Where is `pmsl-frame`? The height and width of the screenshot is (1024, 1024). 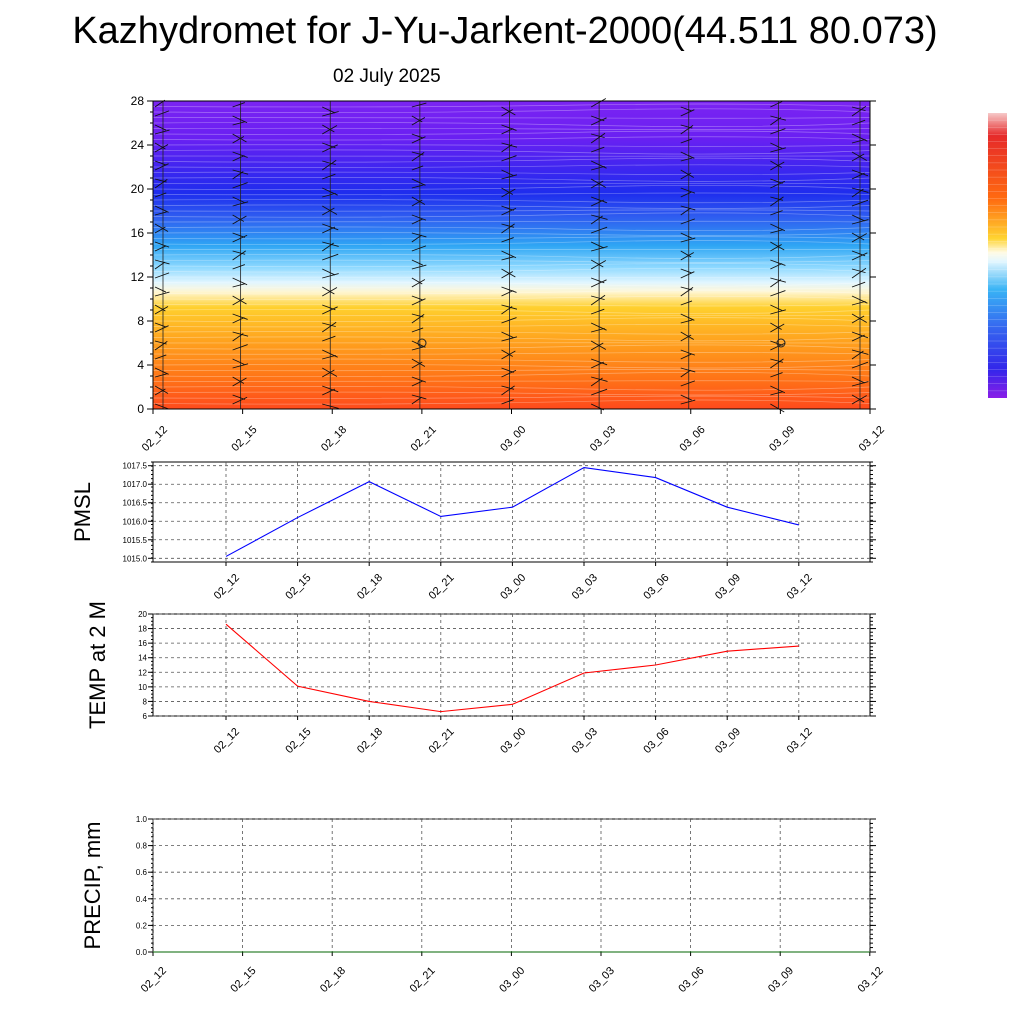
pmsl-frame is located at coordinates (511, 512).